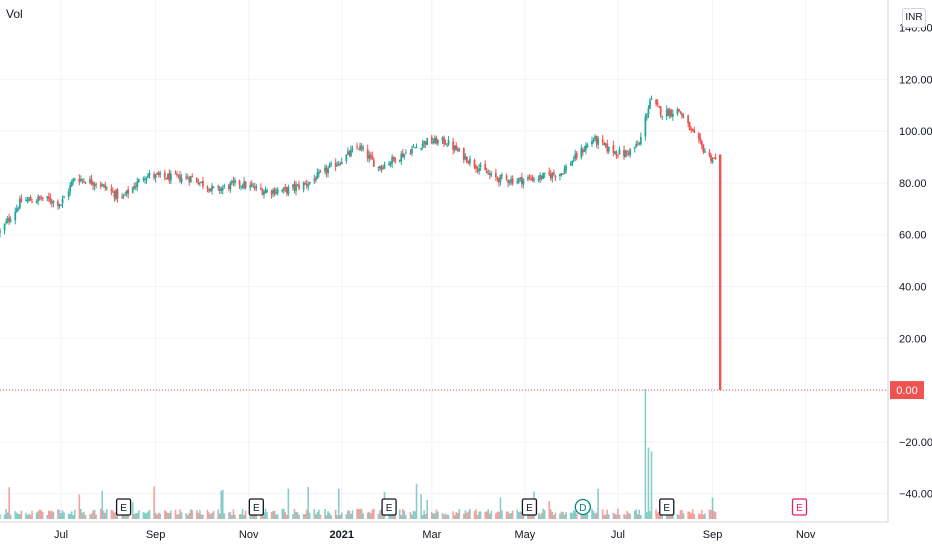 The image size is (932, 555). Describe the element at coordinates (914, 18) in the screenshot. I see `currency-badge: INR` at that location.